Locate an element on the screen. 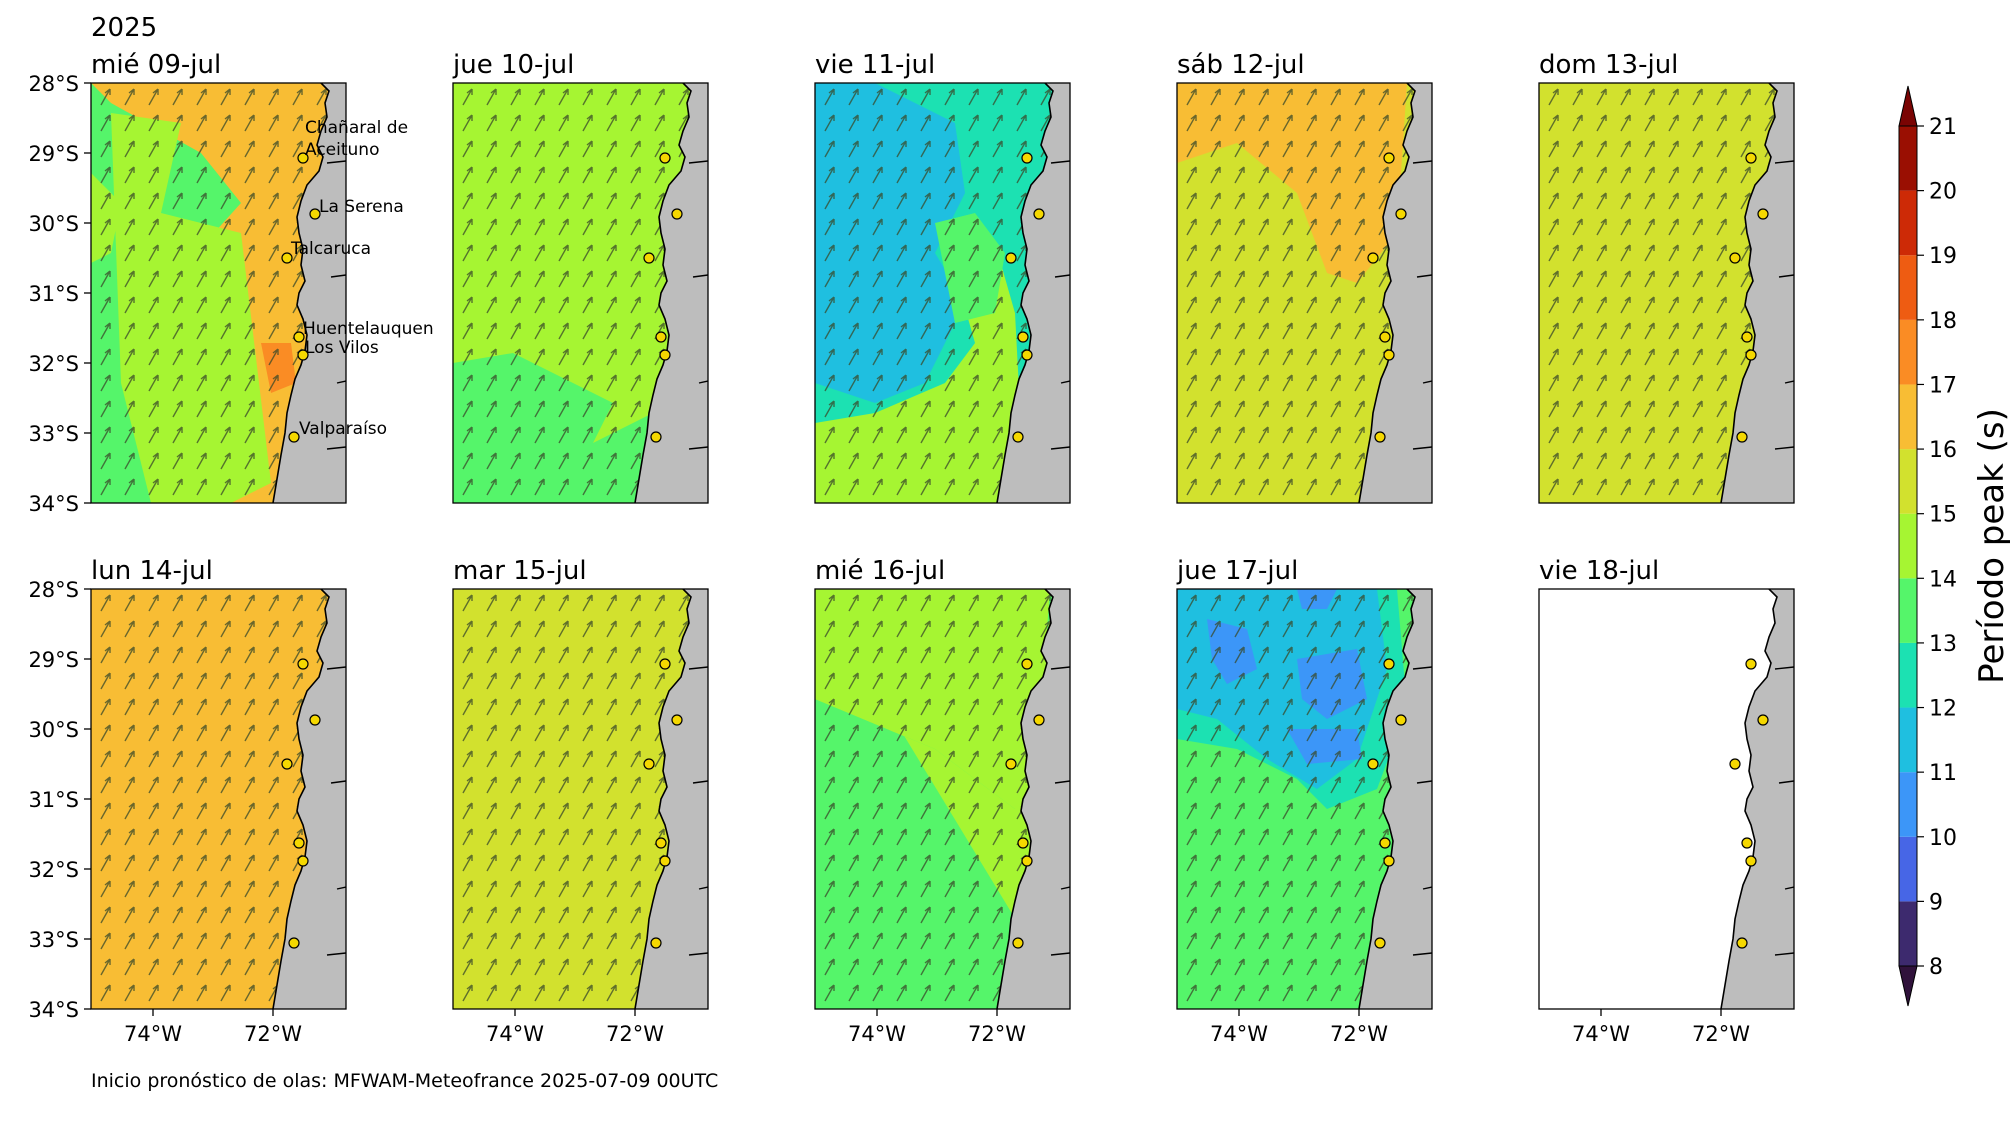  panel-frame is located at coordinates (580, 799).